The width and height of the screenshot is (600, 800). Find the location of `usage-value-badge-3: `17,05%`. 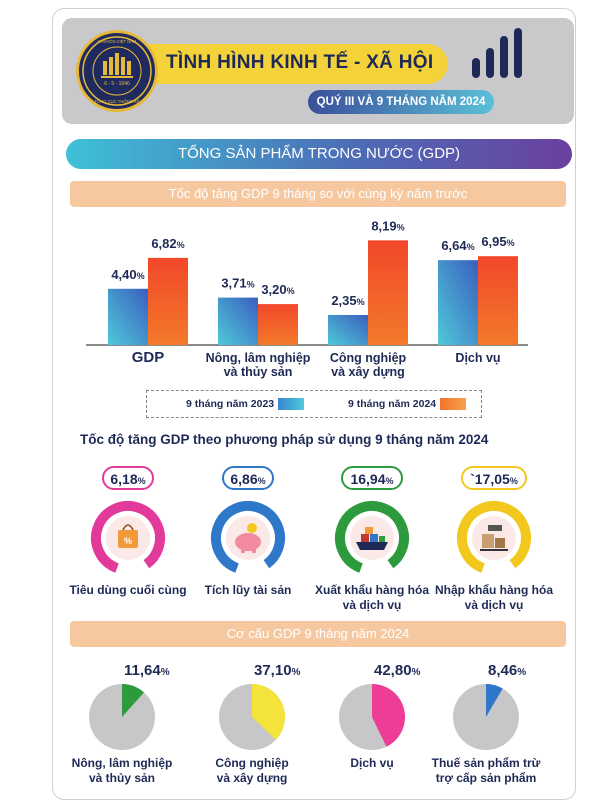

usage-value-badge-3: `17,05% is located at coordinates (494, 478).